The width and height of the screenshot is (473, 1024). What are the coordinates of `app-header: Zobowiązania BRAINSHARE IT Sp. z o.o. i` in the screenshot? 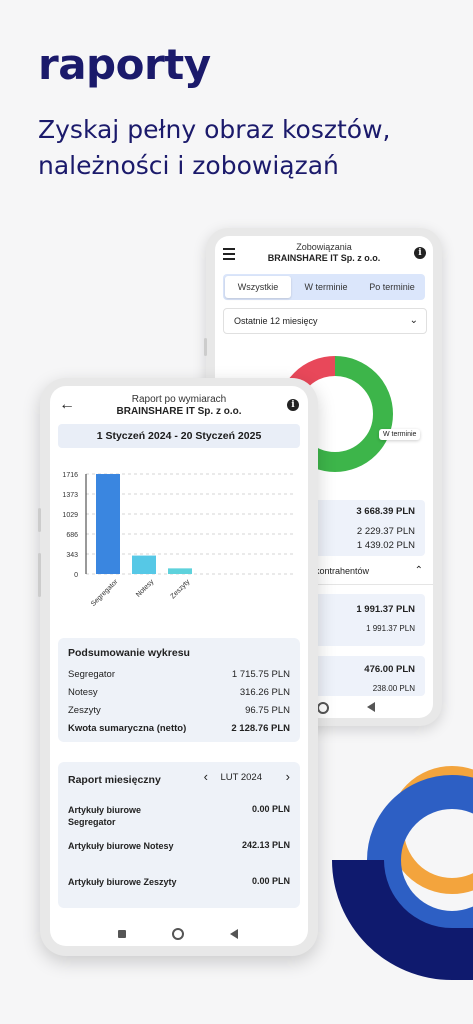 It's located at (324, 254).